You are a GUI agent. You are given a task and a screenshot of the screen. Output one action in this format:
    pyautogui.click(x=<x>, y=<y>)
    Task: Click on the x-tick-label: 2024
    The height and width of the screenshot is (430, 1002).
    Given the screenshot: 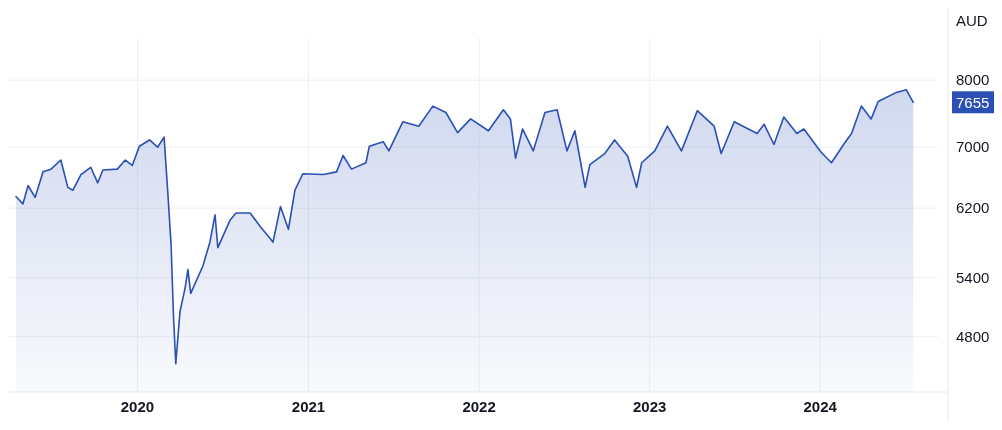 What is the action you would take?
    pyautogui.click(x=820, y=406)
    